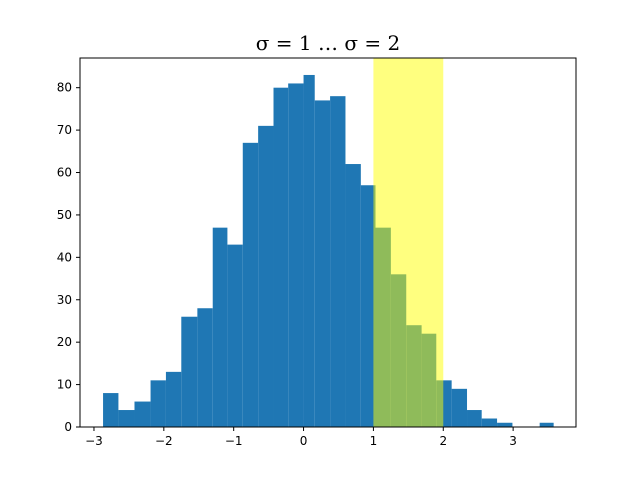  Describe the element at coordinates (443, 441) in the screenshot. I see `x-tick-label: 2` at that location.